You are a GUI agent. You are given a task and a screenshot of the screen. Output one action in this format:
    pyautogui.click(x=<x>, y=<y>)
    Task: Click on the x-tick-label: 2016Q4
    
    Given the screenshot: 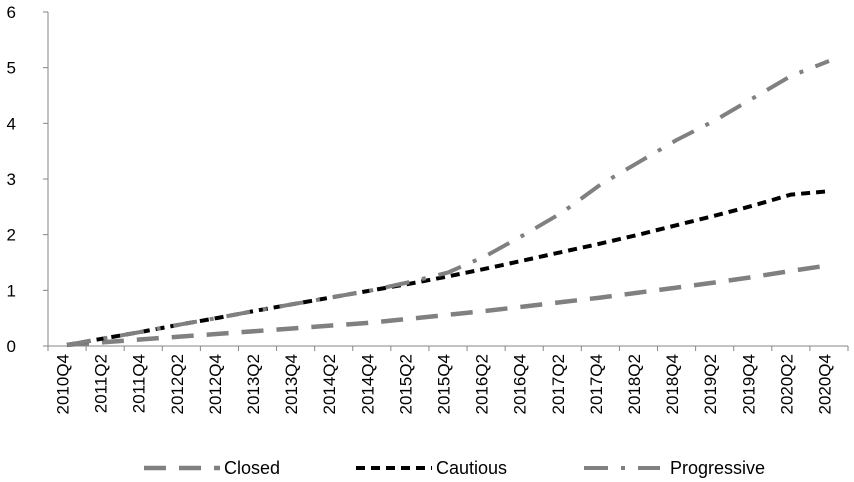 What is the action you would take?
    pyautogui.click(x=520, y=384)
    